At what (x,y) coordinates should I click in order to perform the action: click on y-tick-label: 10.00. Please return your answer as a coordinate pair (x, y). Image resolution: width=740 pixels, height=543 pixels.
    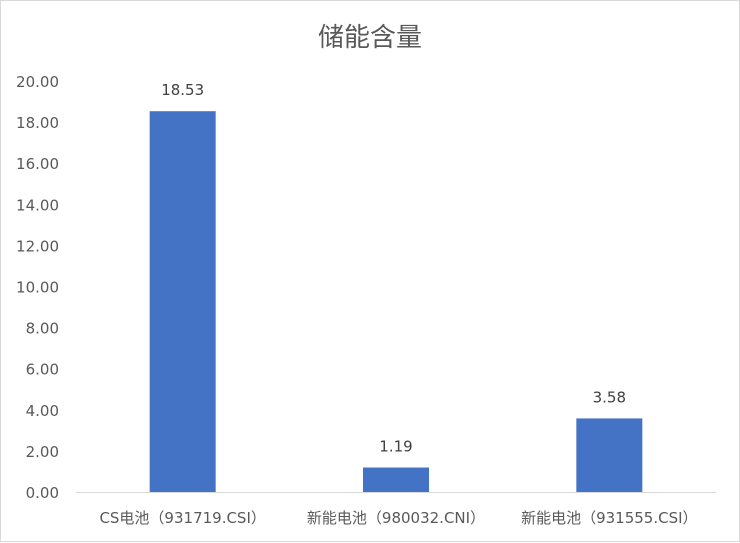
    Looking at the image, I should click on (37, 288).